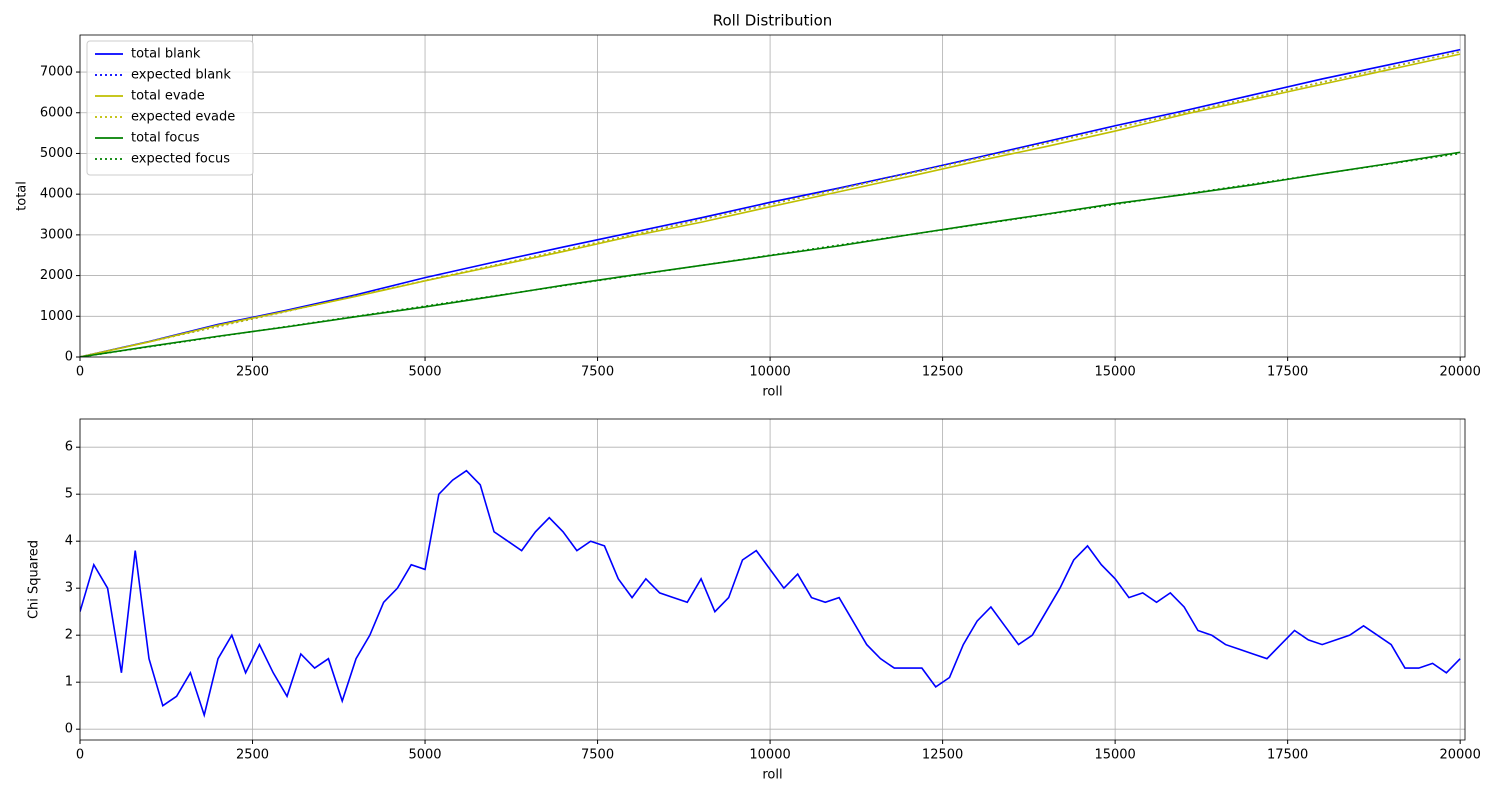 Image resolution: width=1500 pixels, height=800 pixels. Describe the element at coordinates (56, 112) in the screenshot. I see `y-tick-label: 6000` at that location.